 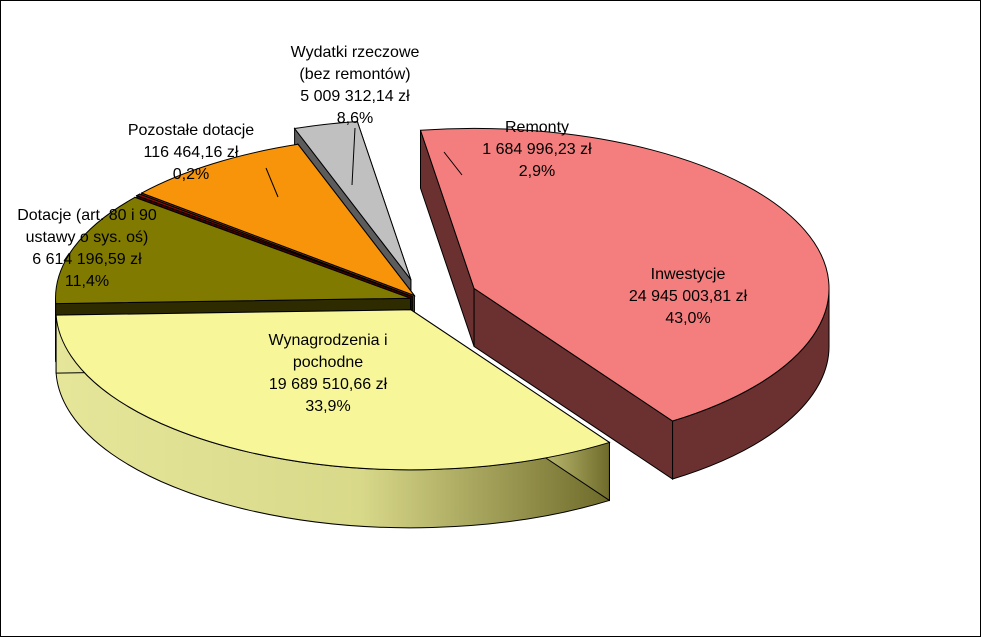 I want to click on label-wynagrodzenia-percent: 33,9%, so click(x=328, y=406).